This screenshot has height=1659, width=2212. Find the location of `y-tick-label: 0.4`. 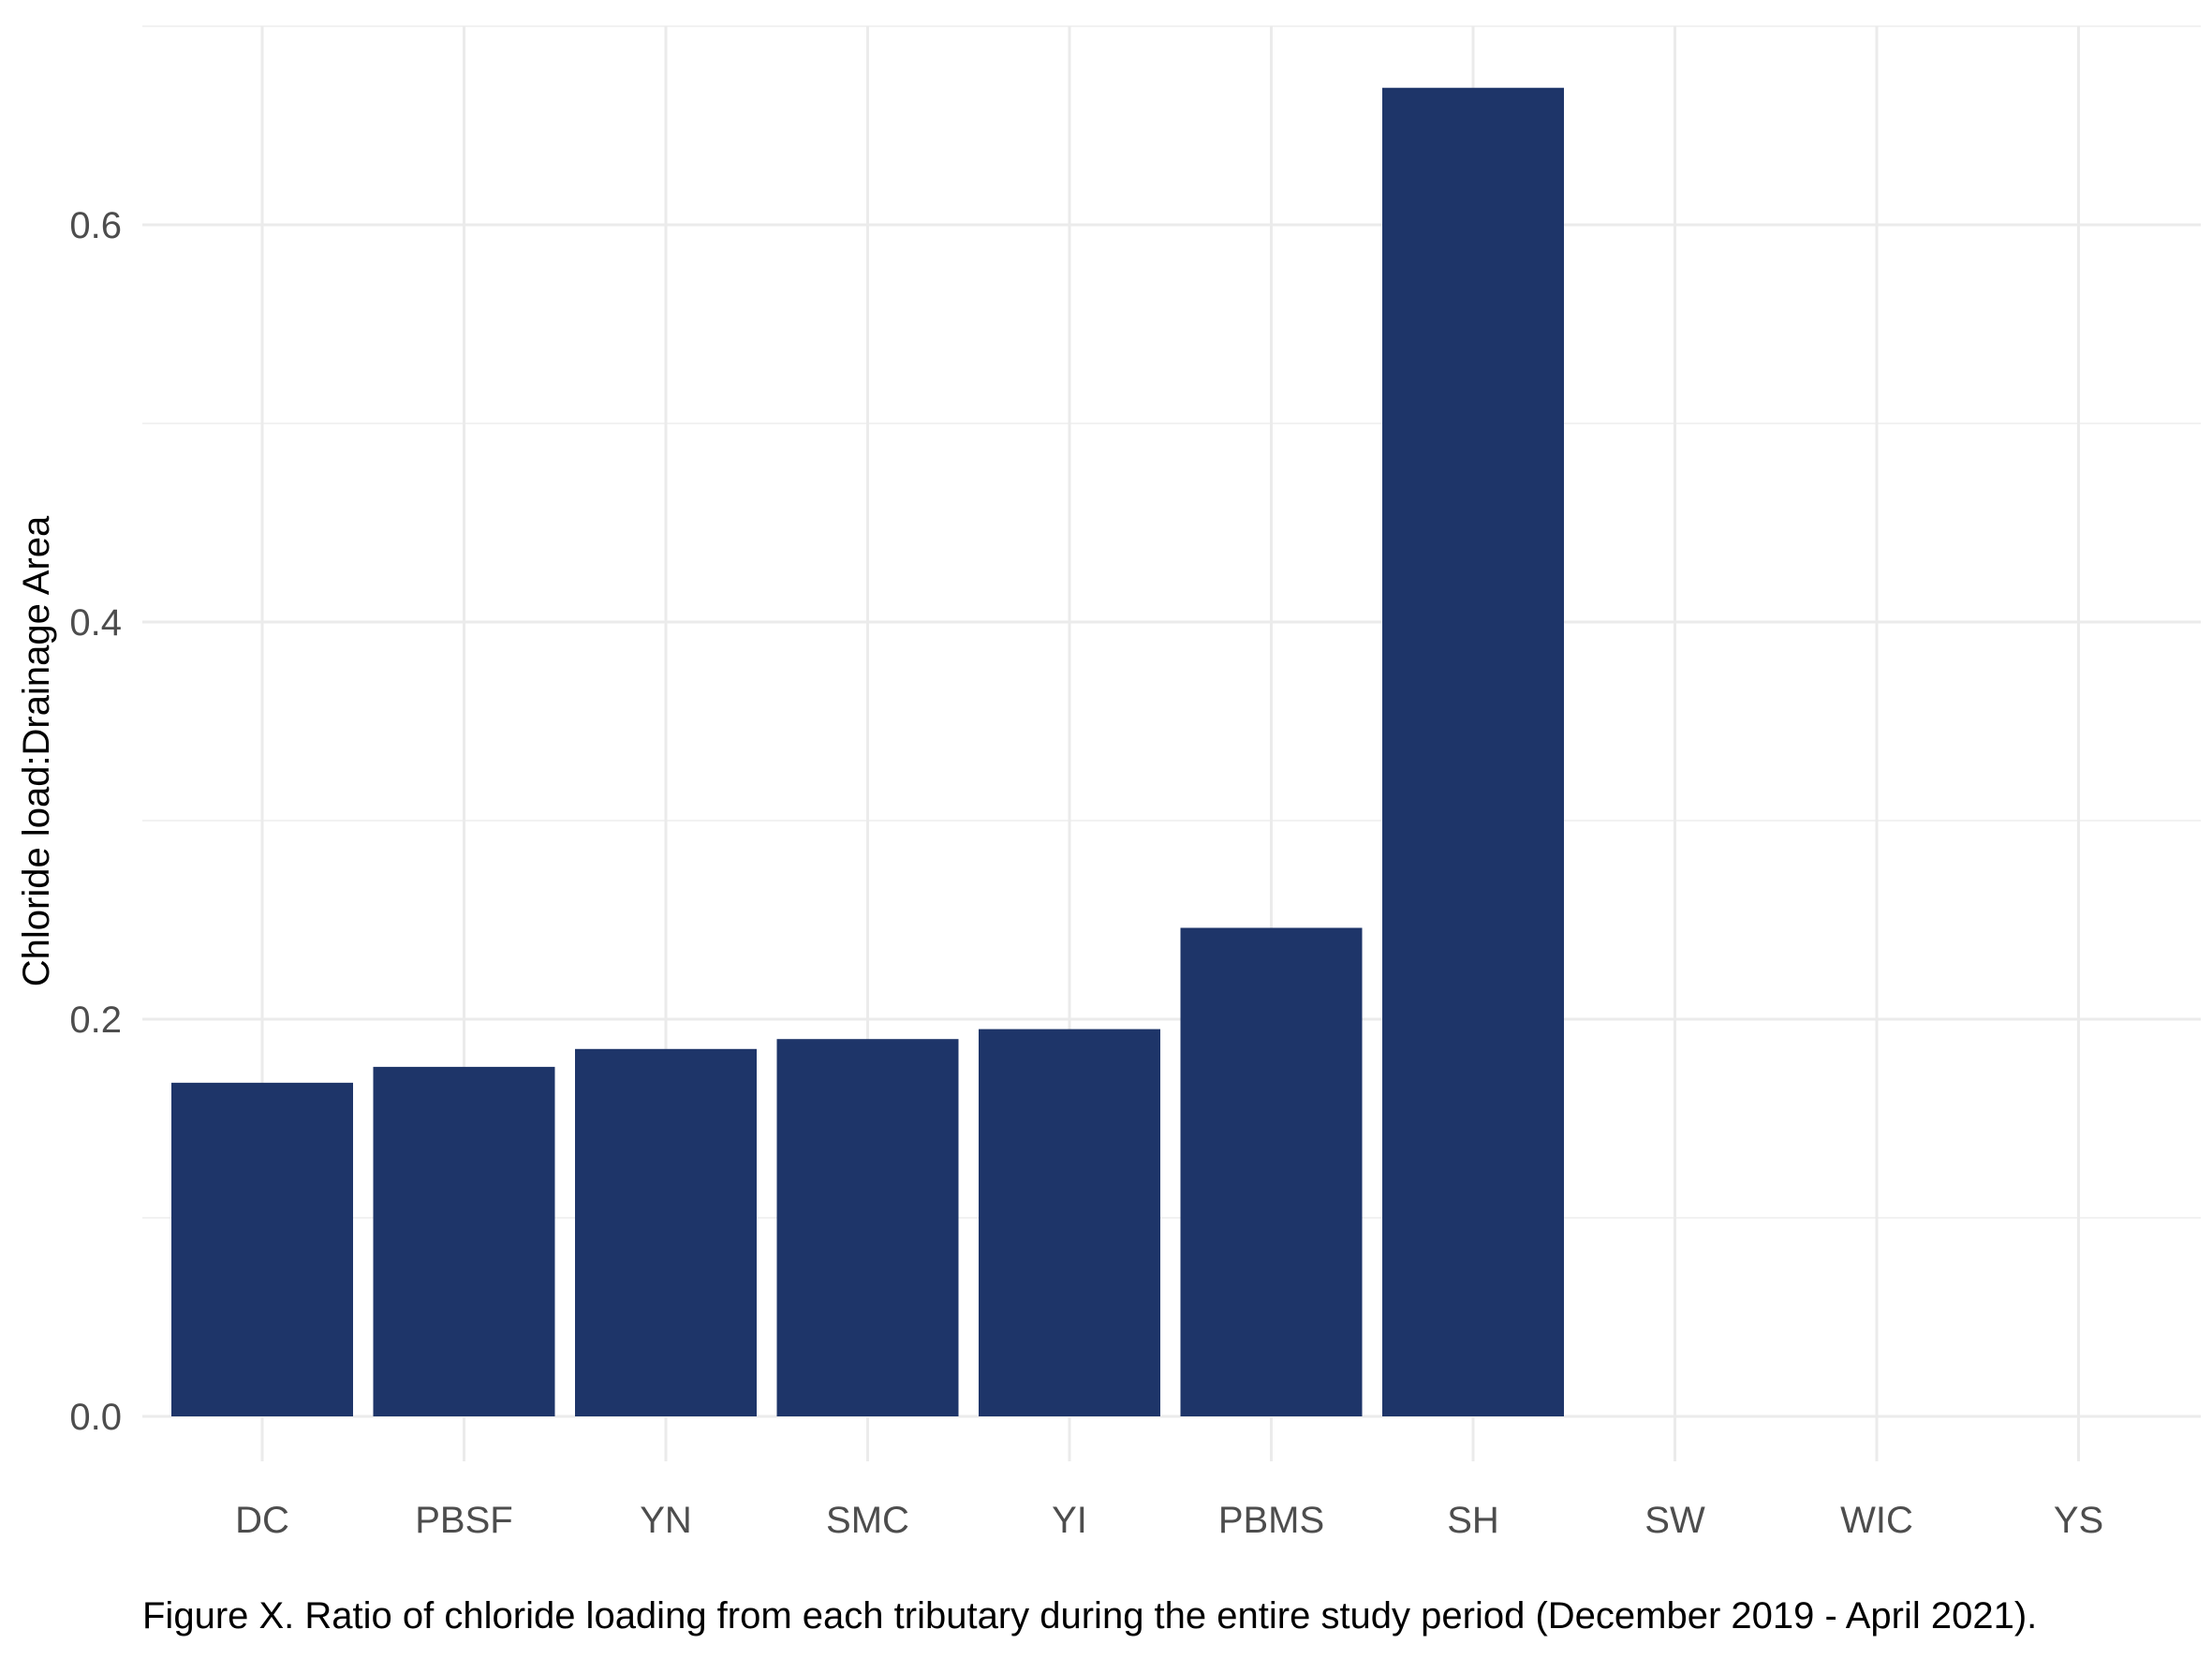

y-tick-label: 0.4 is located at coordinates (96, 623).